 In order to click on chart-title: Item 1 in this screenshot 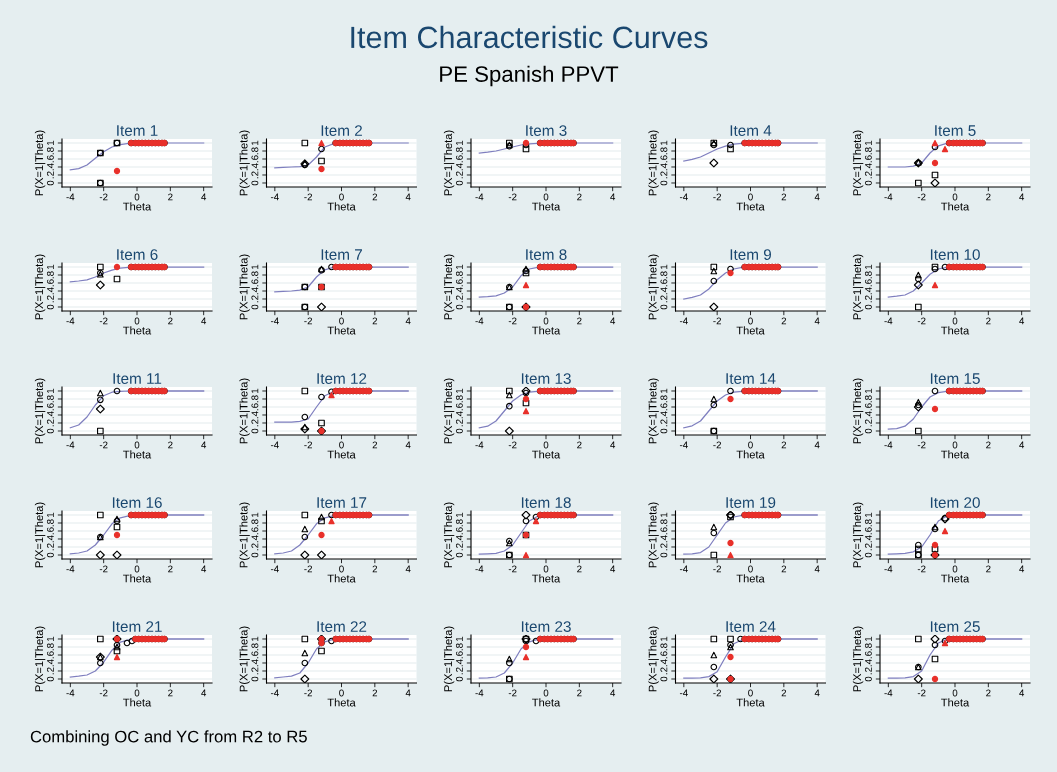, I will do `click(137, 130)`.